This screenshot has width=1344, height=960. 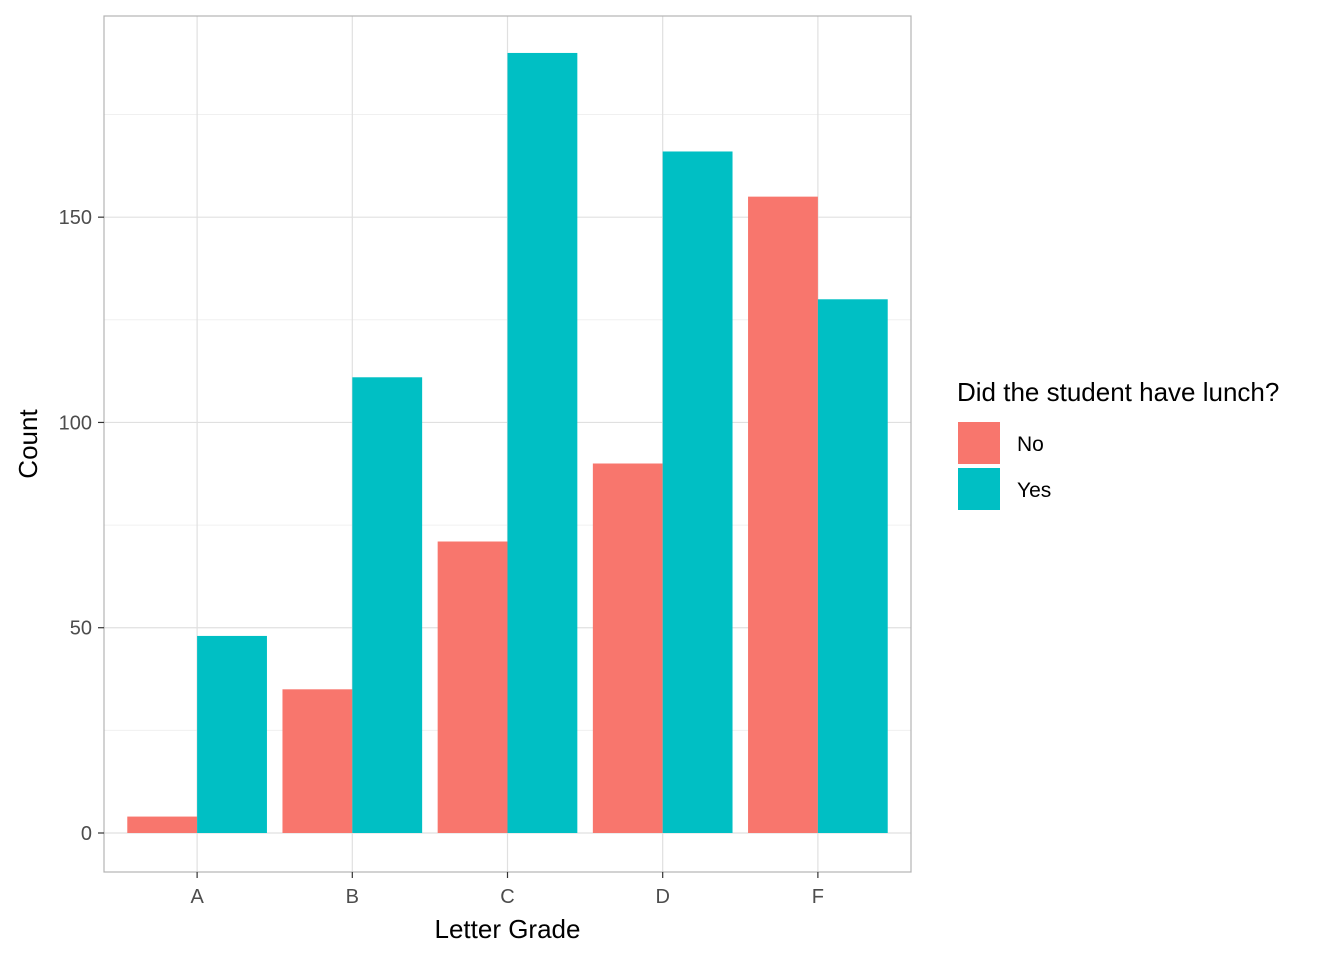 I want to click on legend-key-no, so click(x=979, y=443).